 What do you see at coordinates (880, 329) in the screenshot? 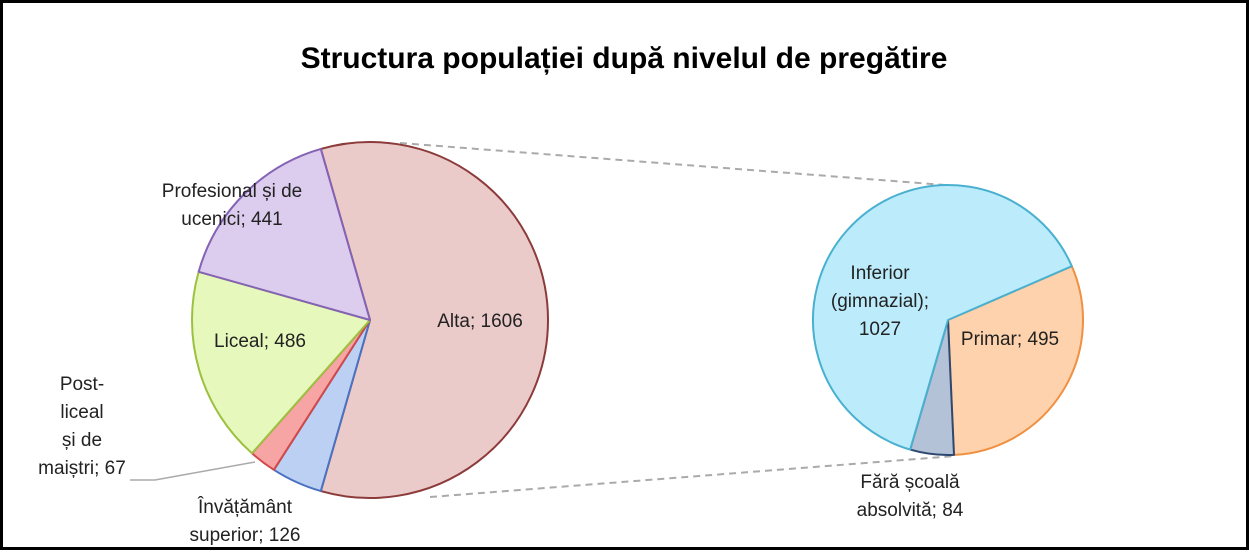
I see `data-label: 1027` at bounding box center [880, 329].